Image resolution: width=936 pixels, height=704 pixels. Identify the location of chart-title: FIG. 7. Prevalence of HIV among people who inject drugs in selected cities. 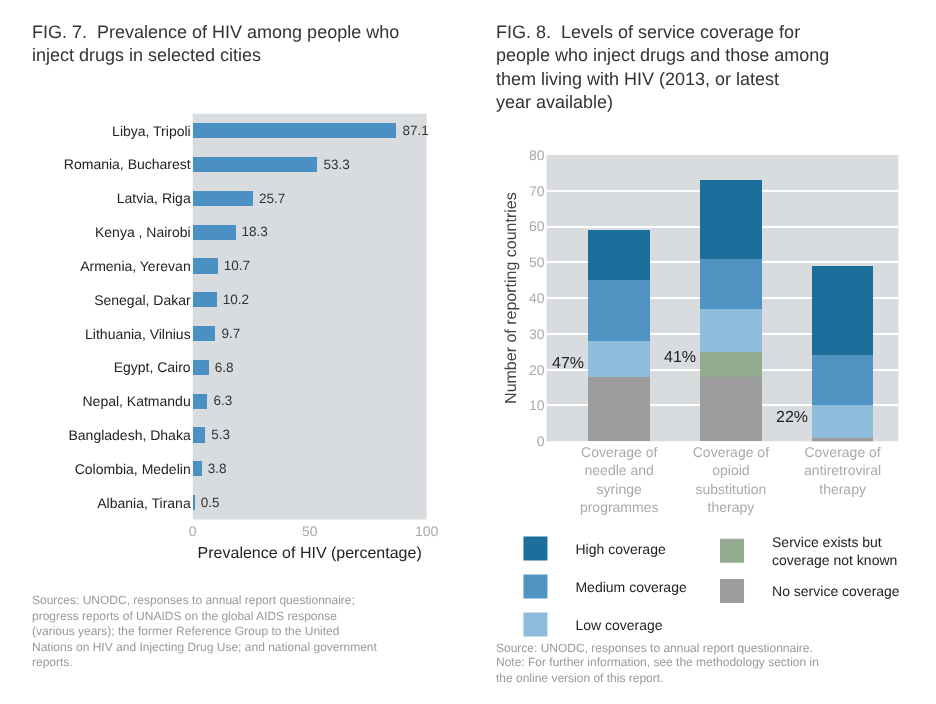
(216, 44).